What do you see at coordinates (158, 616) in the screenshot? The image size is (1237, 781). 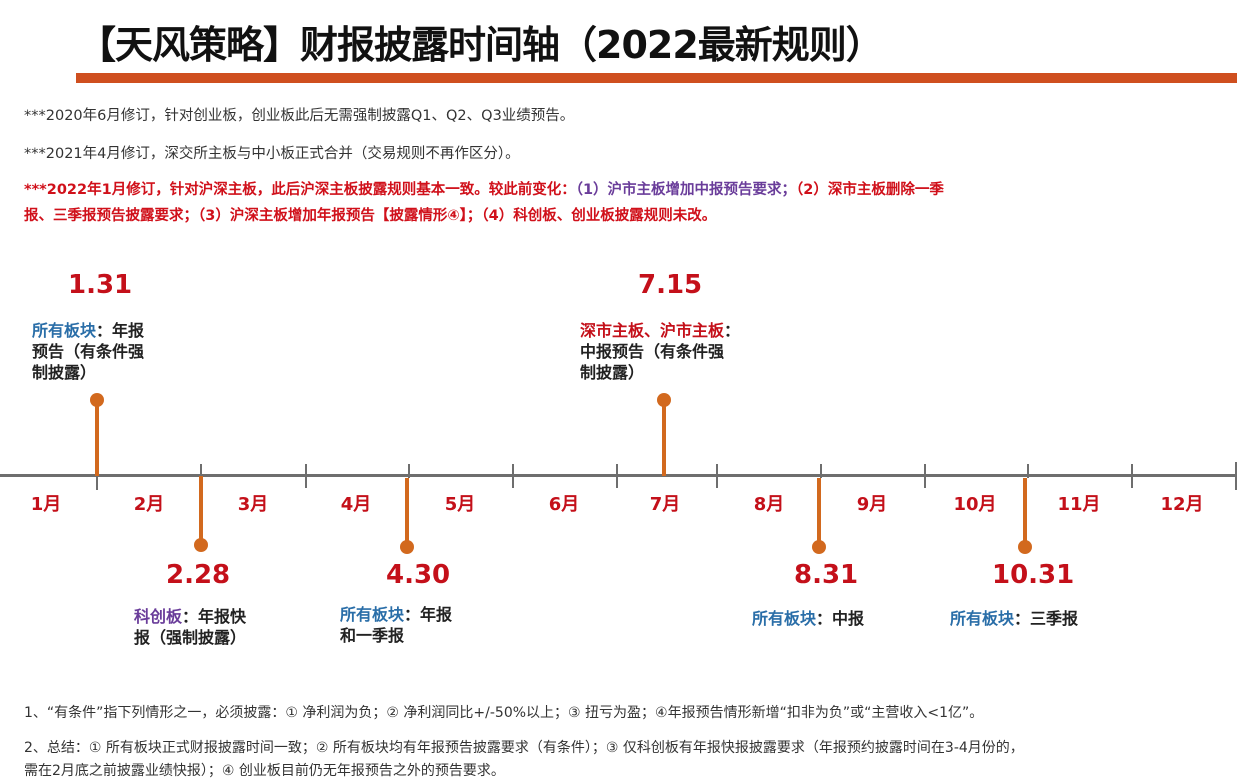 I see `event-board: 科创板` at bounding box center [158, 616].